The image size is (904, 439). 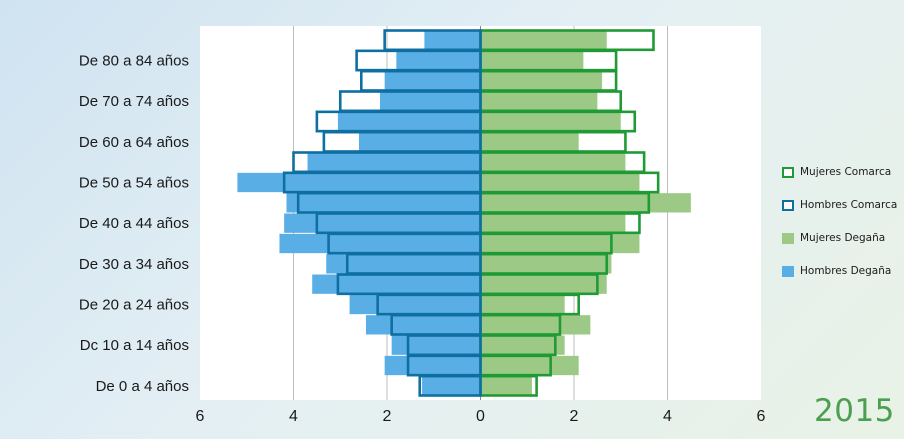 I want to click on y-tick-label: De 40 a 44 años, so click(x=134, y=223).